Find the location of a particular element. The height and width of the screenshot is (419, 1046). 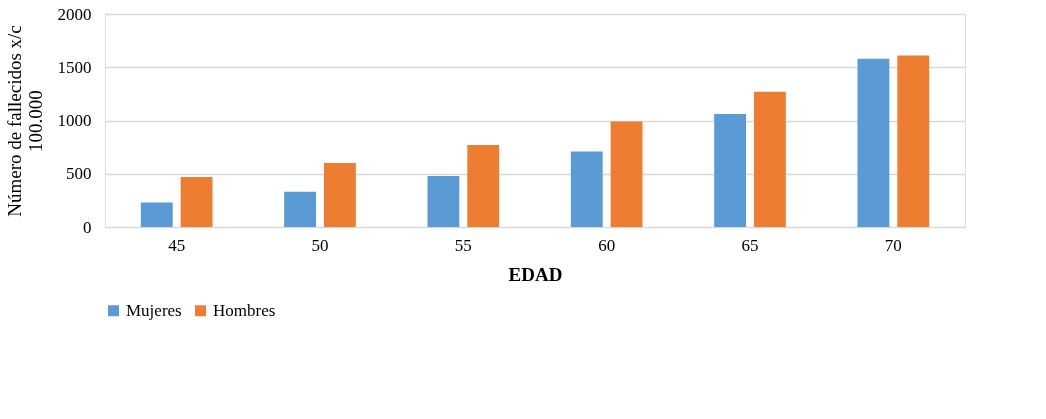

legend-label: Hombres is located at coordinates (244, 310).